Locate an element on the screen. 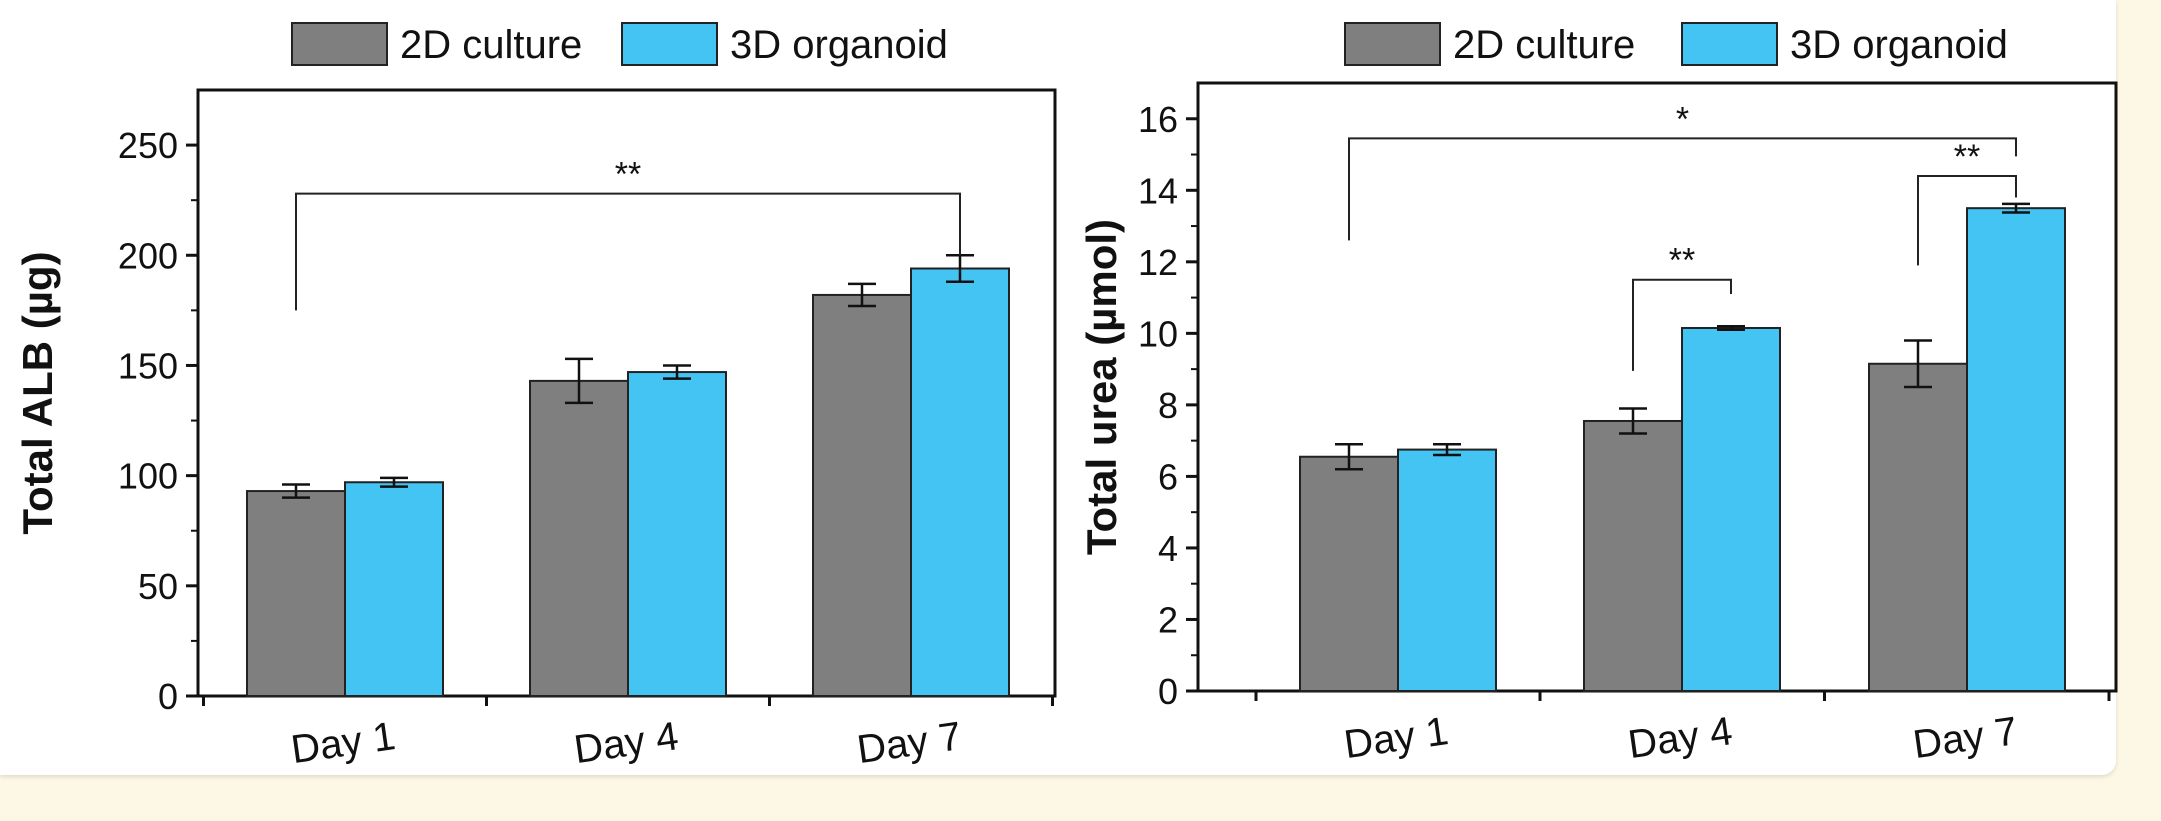 Image resolution: width=2161 pixels, height=821 pixels. alb-significance-bracket is located at coordinates (628, 251).